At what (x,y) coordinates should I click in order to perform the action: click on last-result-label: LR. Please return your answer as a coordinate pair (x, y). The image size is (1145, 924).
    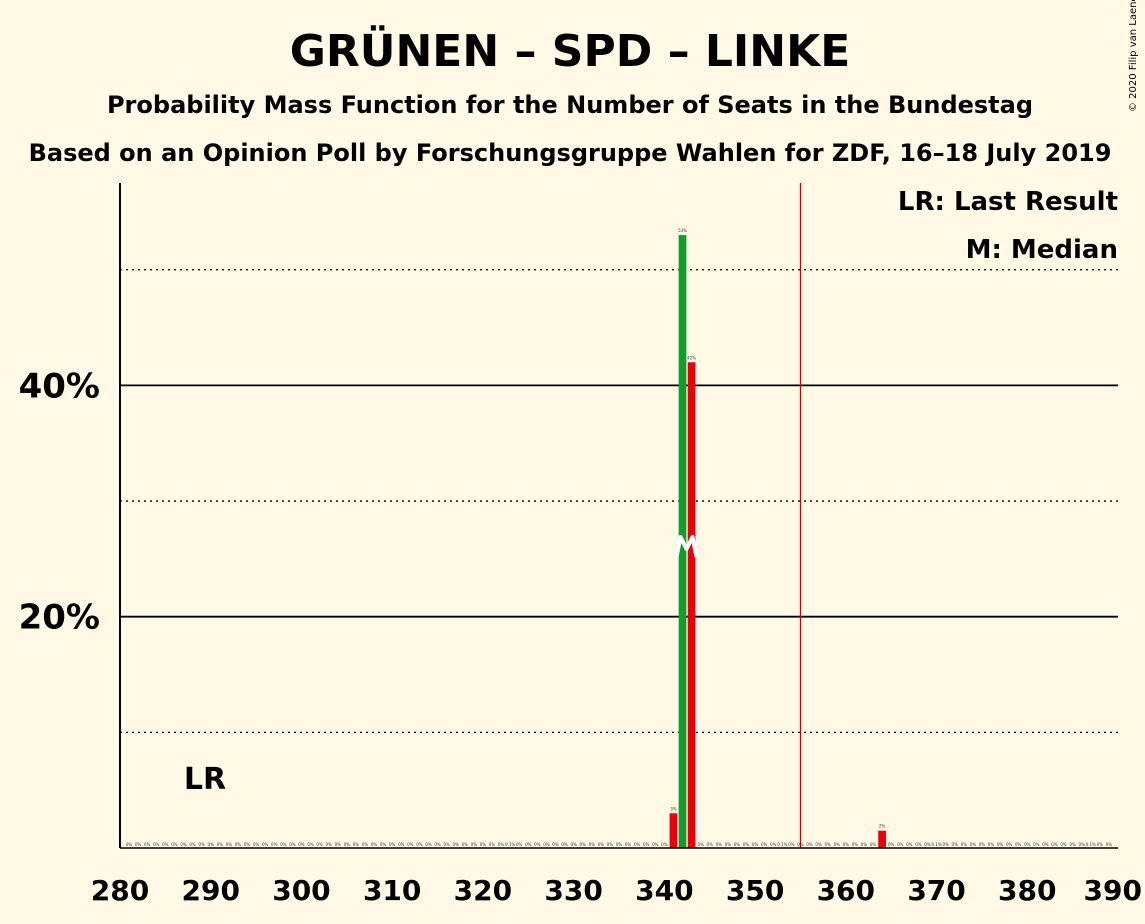
    Looking at the image, I should click on (205, 779).